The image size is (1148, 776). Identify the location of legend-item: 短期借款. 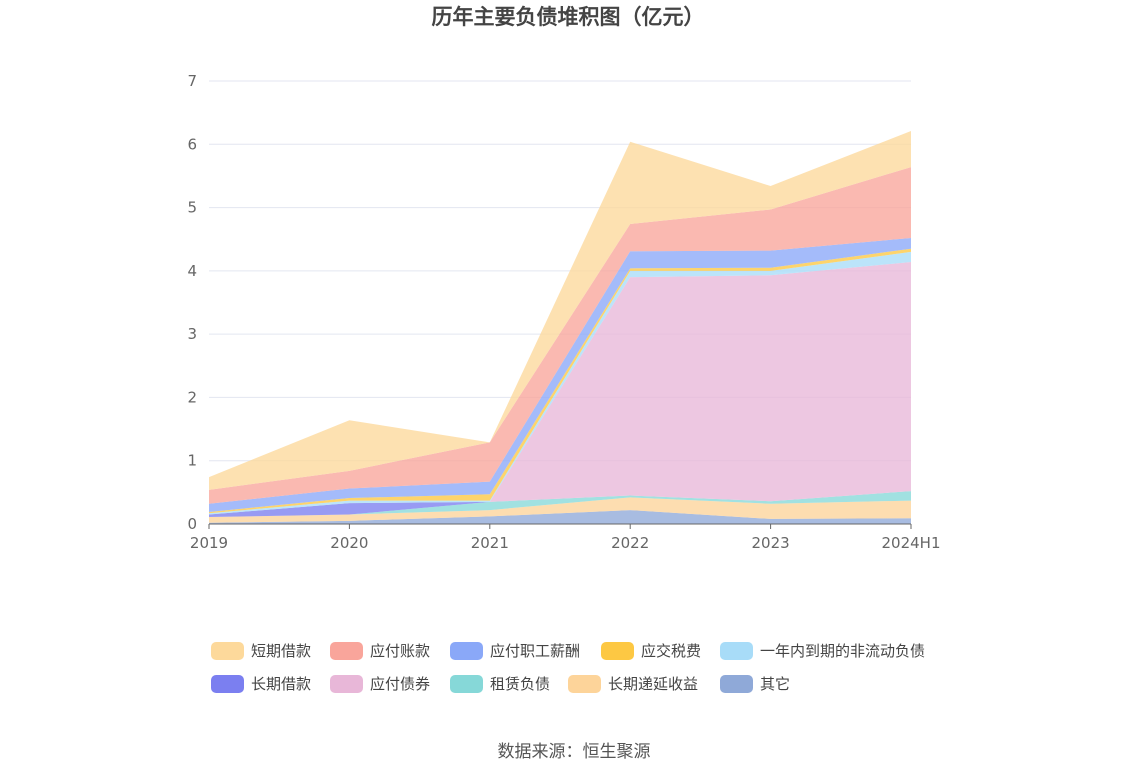
(261, 651).